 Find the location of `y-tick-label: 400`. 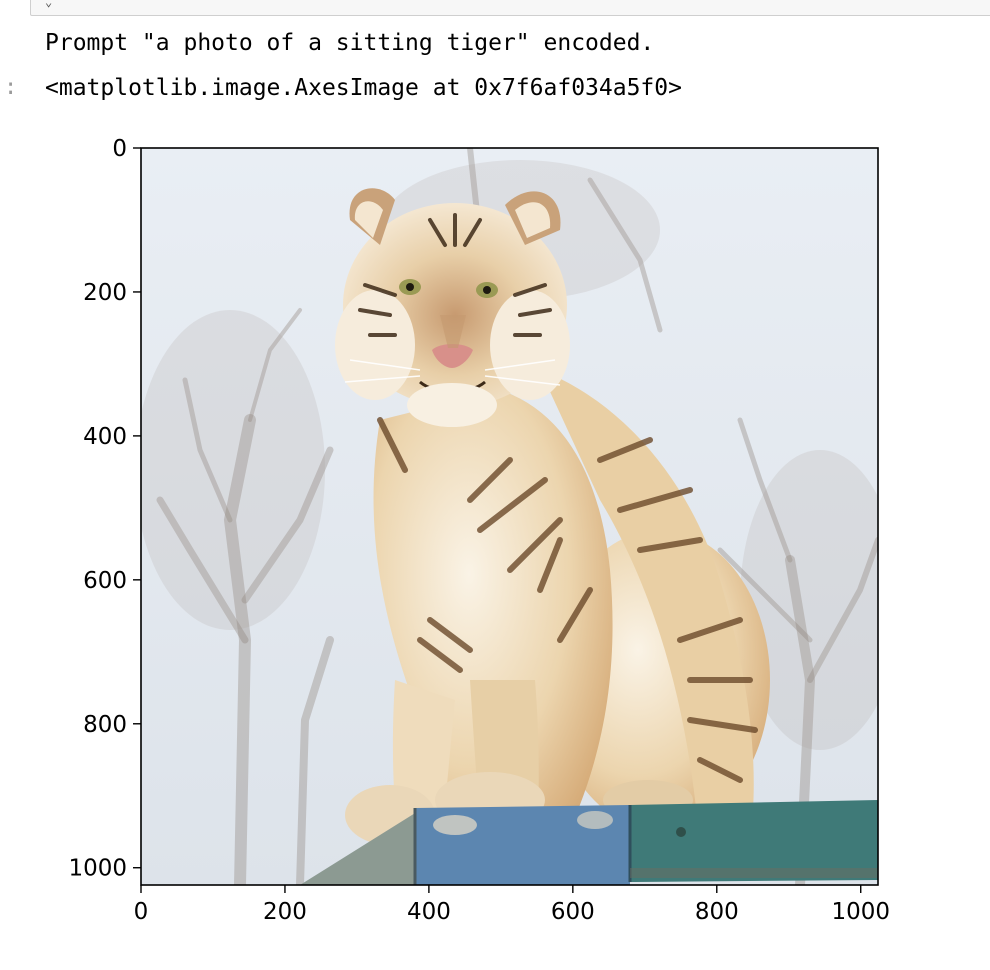

y-tick-label: 400 is located at coordinates (105, 437).